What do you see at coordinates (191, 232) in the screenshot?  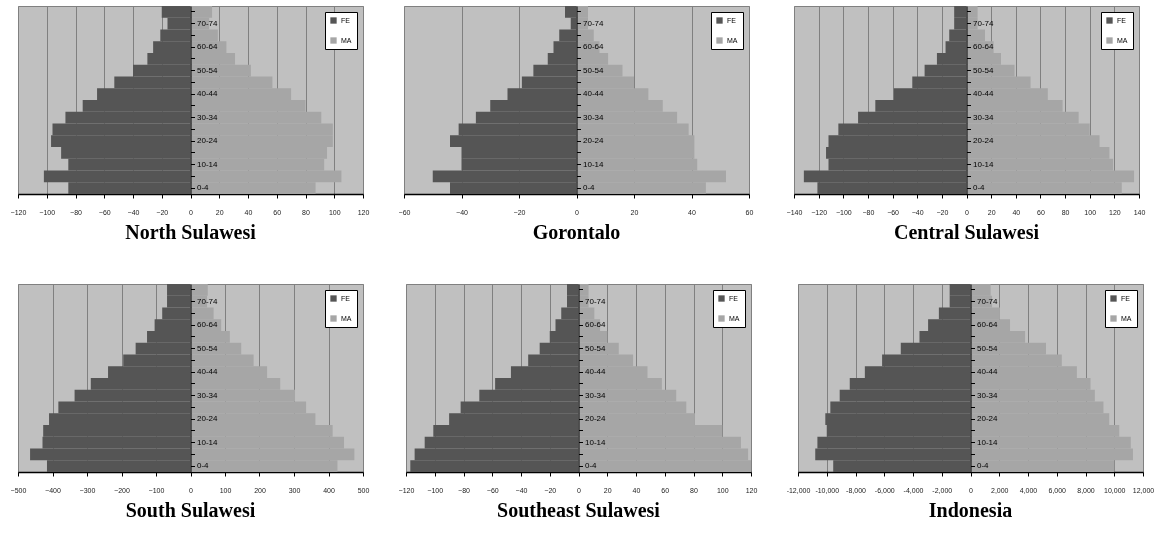 I see `text: North Sulawesi` at bounding box center [191, 232].